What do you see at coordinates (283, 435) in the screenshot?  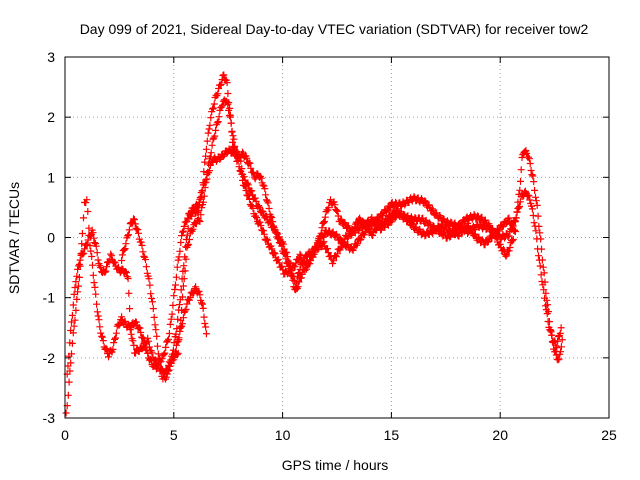 I see `x-tick-label: 10` at bounding box center [283, 435].